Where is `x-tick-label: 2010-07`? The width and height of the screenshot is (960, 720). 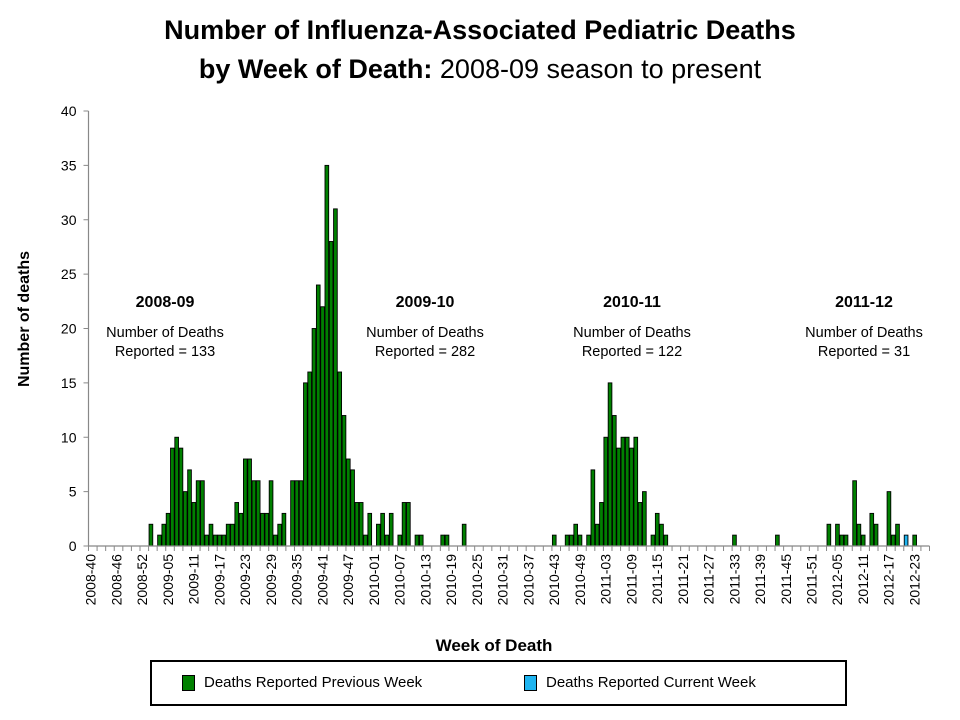 x-tick-label: 2010-07 is located at coordinates (400, 580).